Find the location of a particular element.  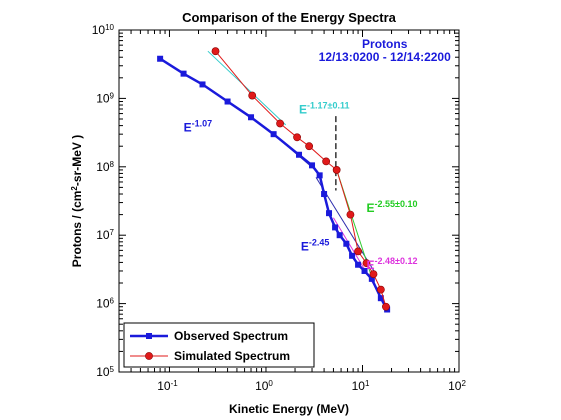

y-tick-label: 10⁸ is located at coordinates (105, 166).